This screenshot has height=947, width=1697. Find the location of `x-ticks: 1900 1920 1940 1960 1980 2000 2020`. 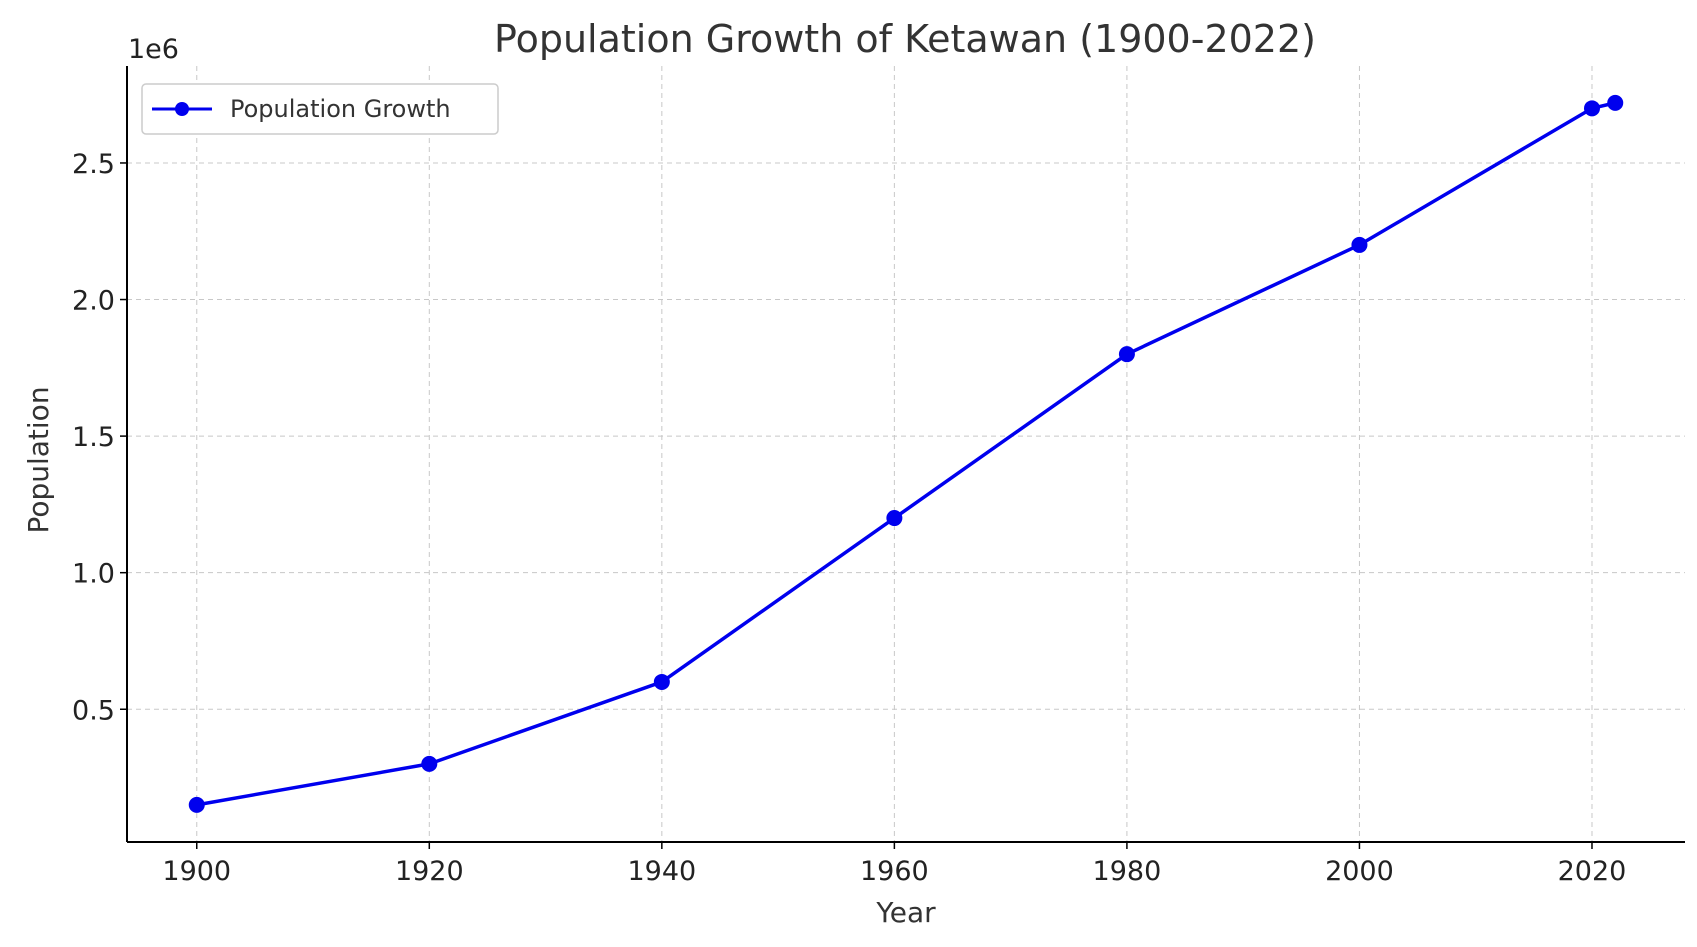

x-ticks: 1900 1920 1940 1960 1980 2000 2020 is located at coordinates (894, 864).